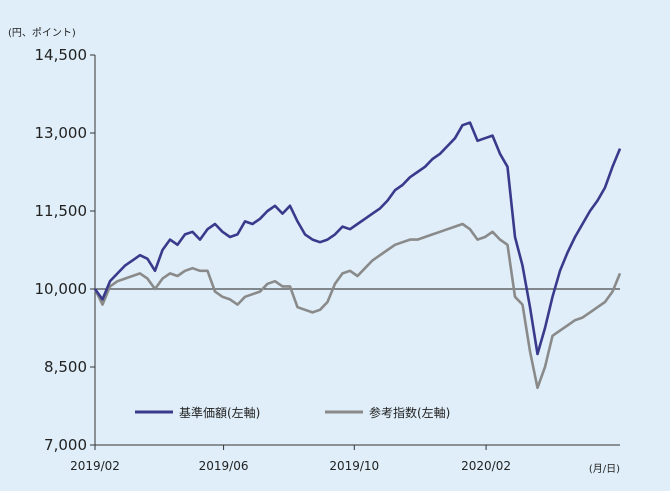 Image resolution: width=670 pixels, height=491 pixels. I want to click on y-tick-label: 11,500, so click(61, 211).